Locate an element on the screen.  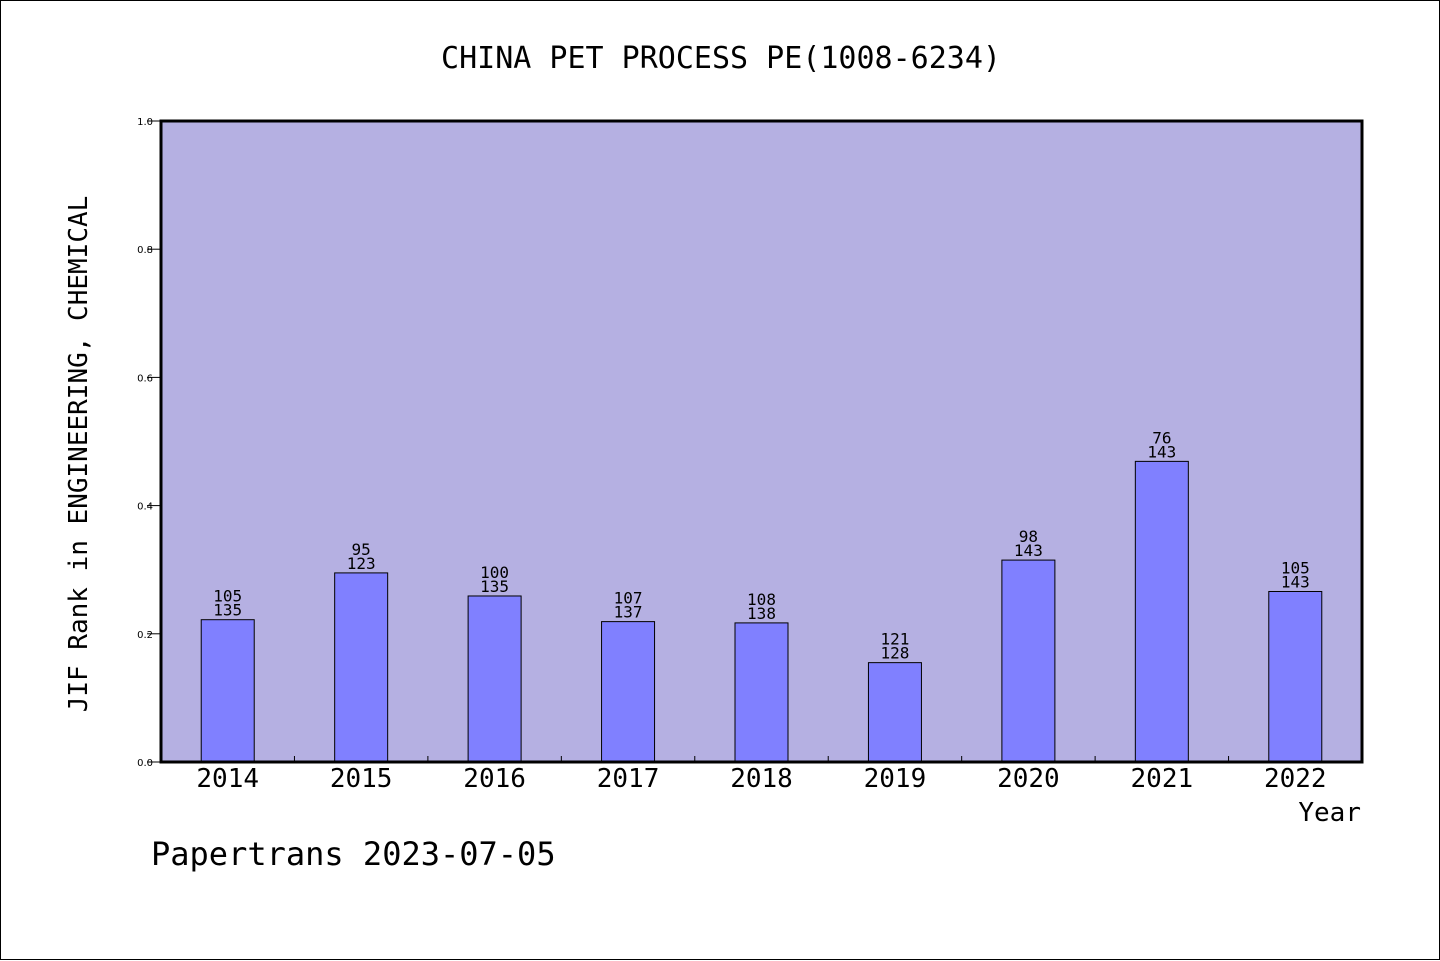
data-label-total-2014: 135 is located at coordinates (227, 610).